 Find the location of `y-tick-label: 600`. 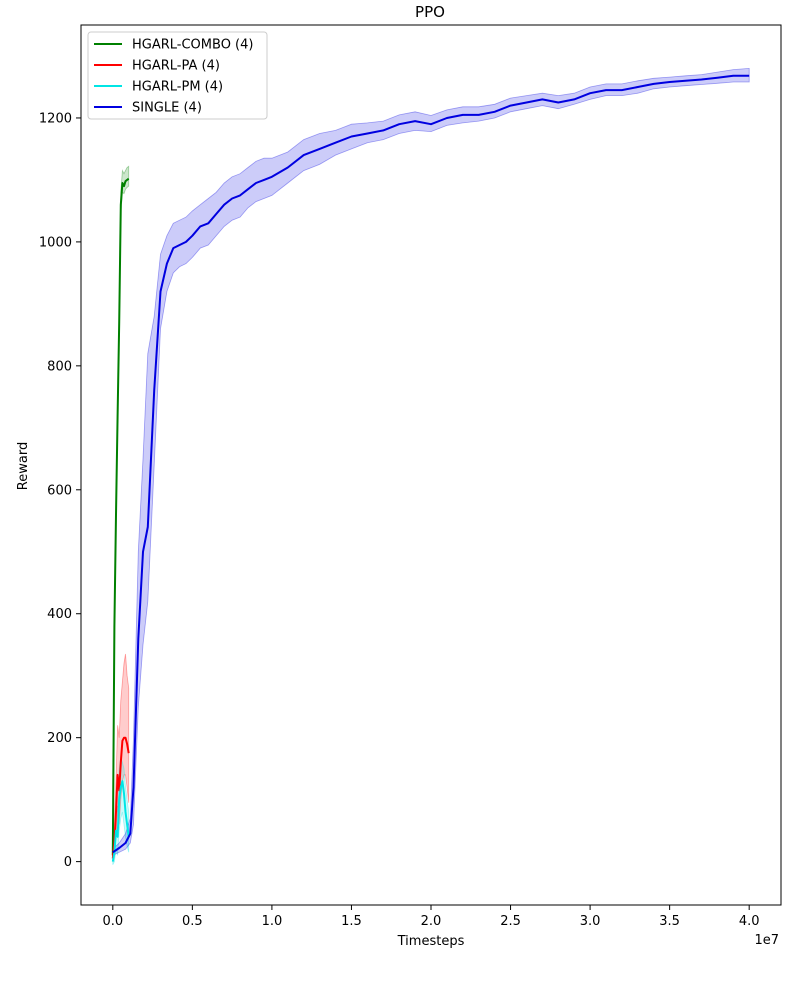

y-tick-label: 600 is located at coordinates (59, 490).